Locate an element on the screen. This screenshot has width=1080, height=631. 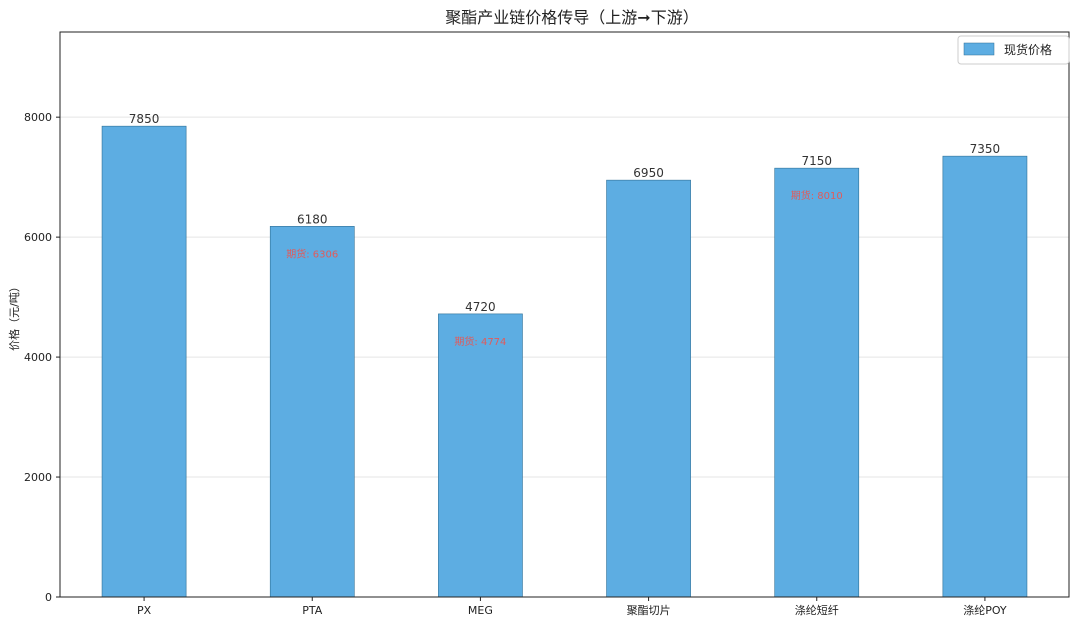
y-axis-label: 价格（元/吨） is located at coordinates (14, 316).